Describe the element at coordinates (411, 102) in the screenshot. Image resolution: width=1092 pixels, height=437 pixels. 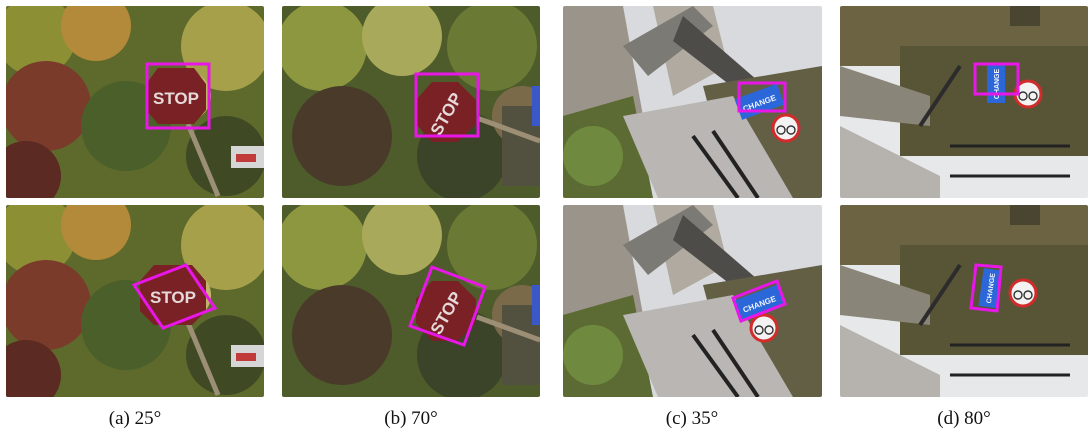
I see `panel-b-axis-aligned-detection: STOP` at that location.